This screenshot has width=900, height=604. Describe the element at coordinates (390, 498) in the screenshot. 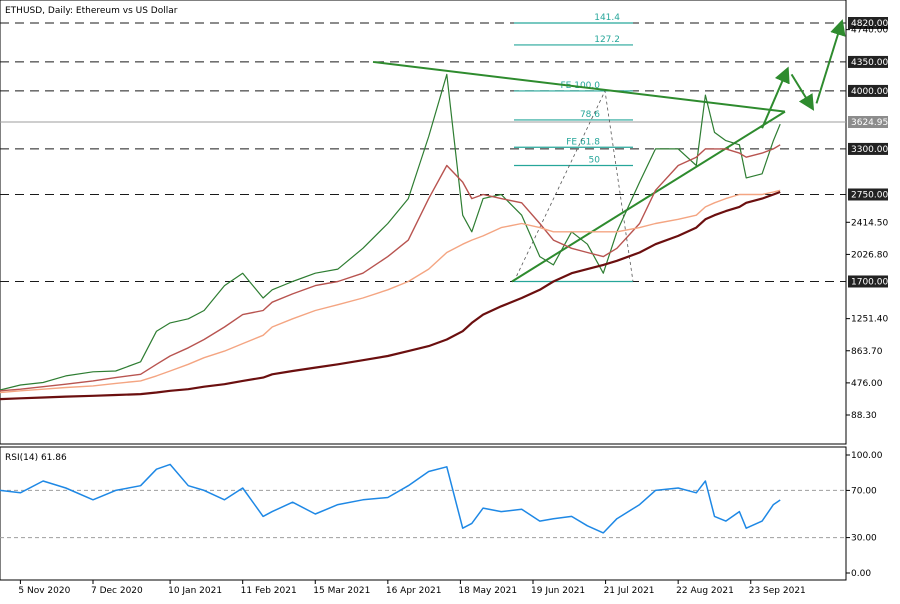

I see `rsi-line` at that location.